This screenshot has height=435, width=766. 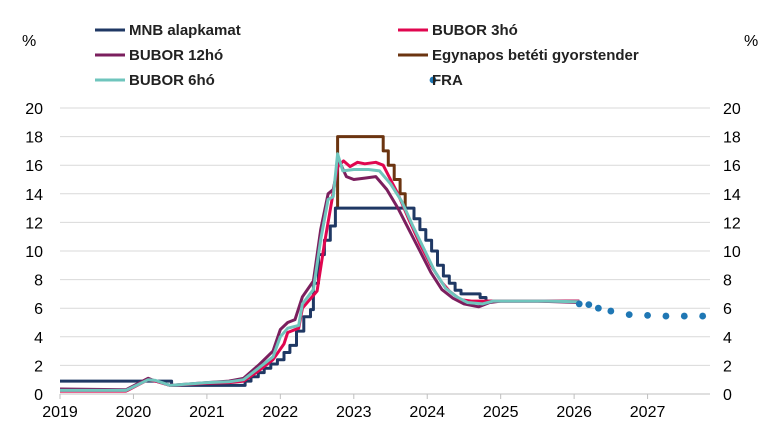 I want to click on y-tick-label-left: 18, so click(x=34, y=138).